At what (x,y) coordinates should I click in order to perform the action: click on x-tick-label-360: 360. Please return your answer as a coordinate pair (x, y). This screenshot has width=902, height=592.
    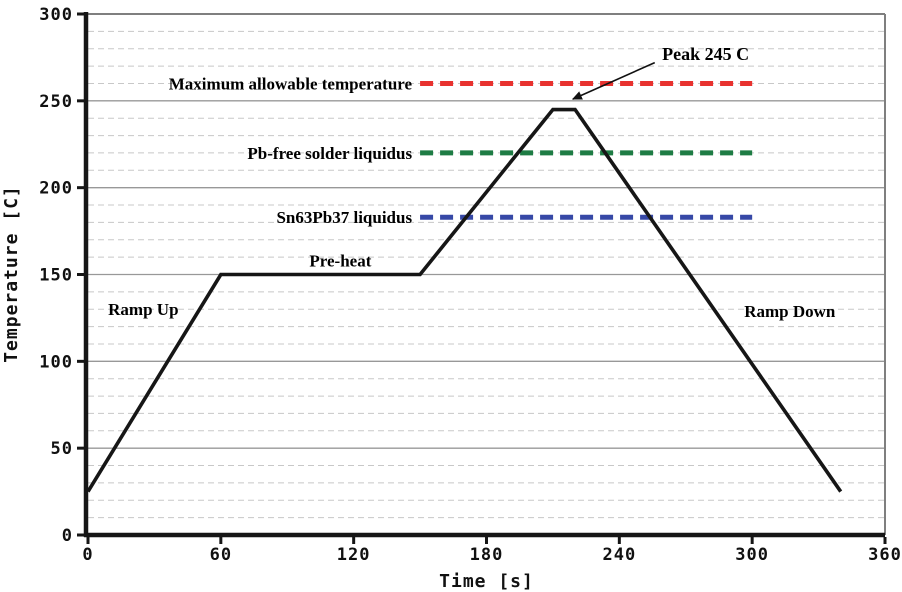
    Looking at the image, I should click on (885, 555).